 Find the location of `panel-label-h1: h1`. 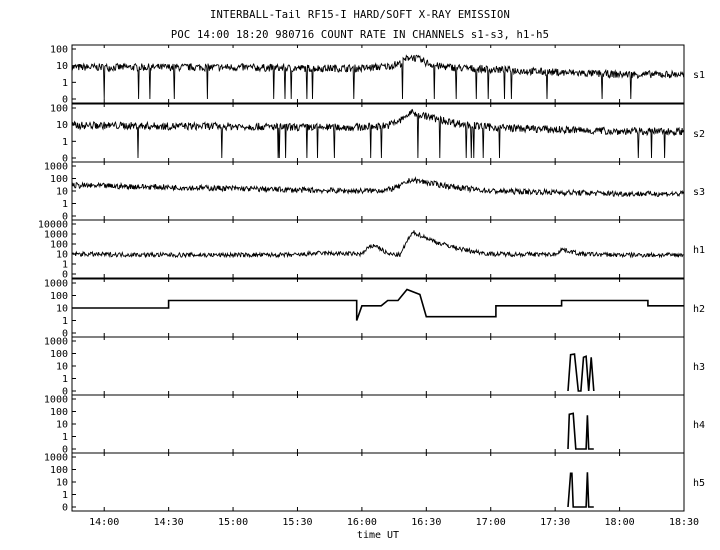

panel-label-h1: h1 is located at coordinates (699, 250).